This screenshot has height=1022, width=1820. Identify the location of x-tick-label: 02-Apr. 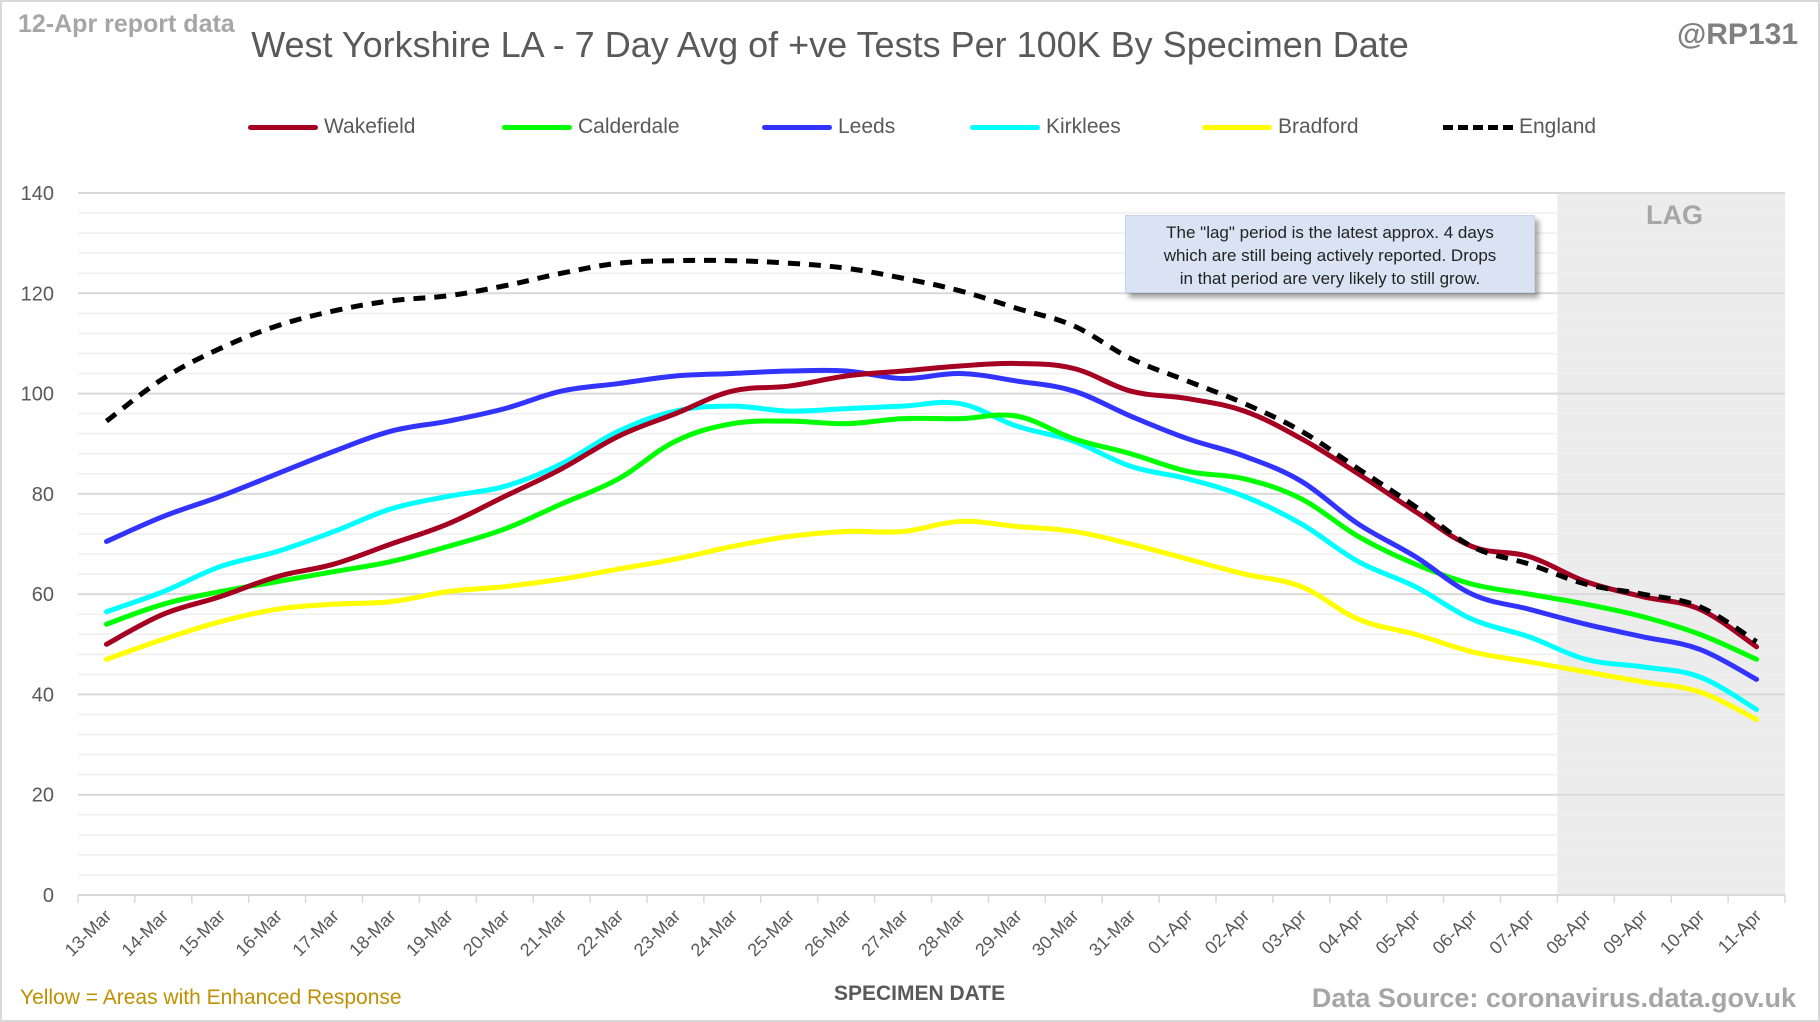
(1227, 932).